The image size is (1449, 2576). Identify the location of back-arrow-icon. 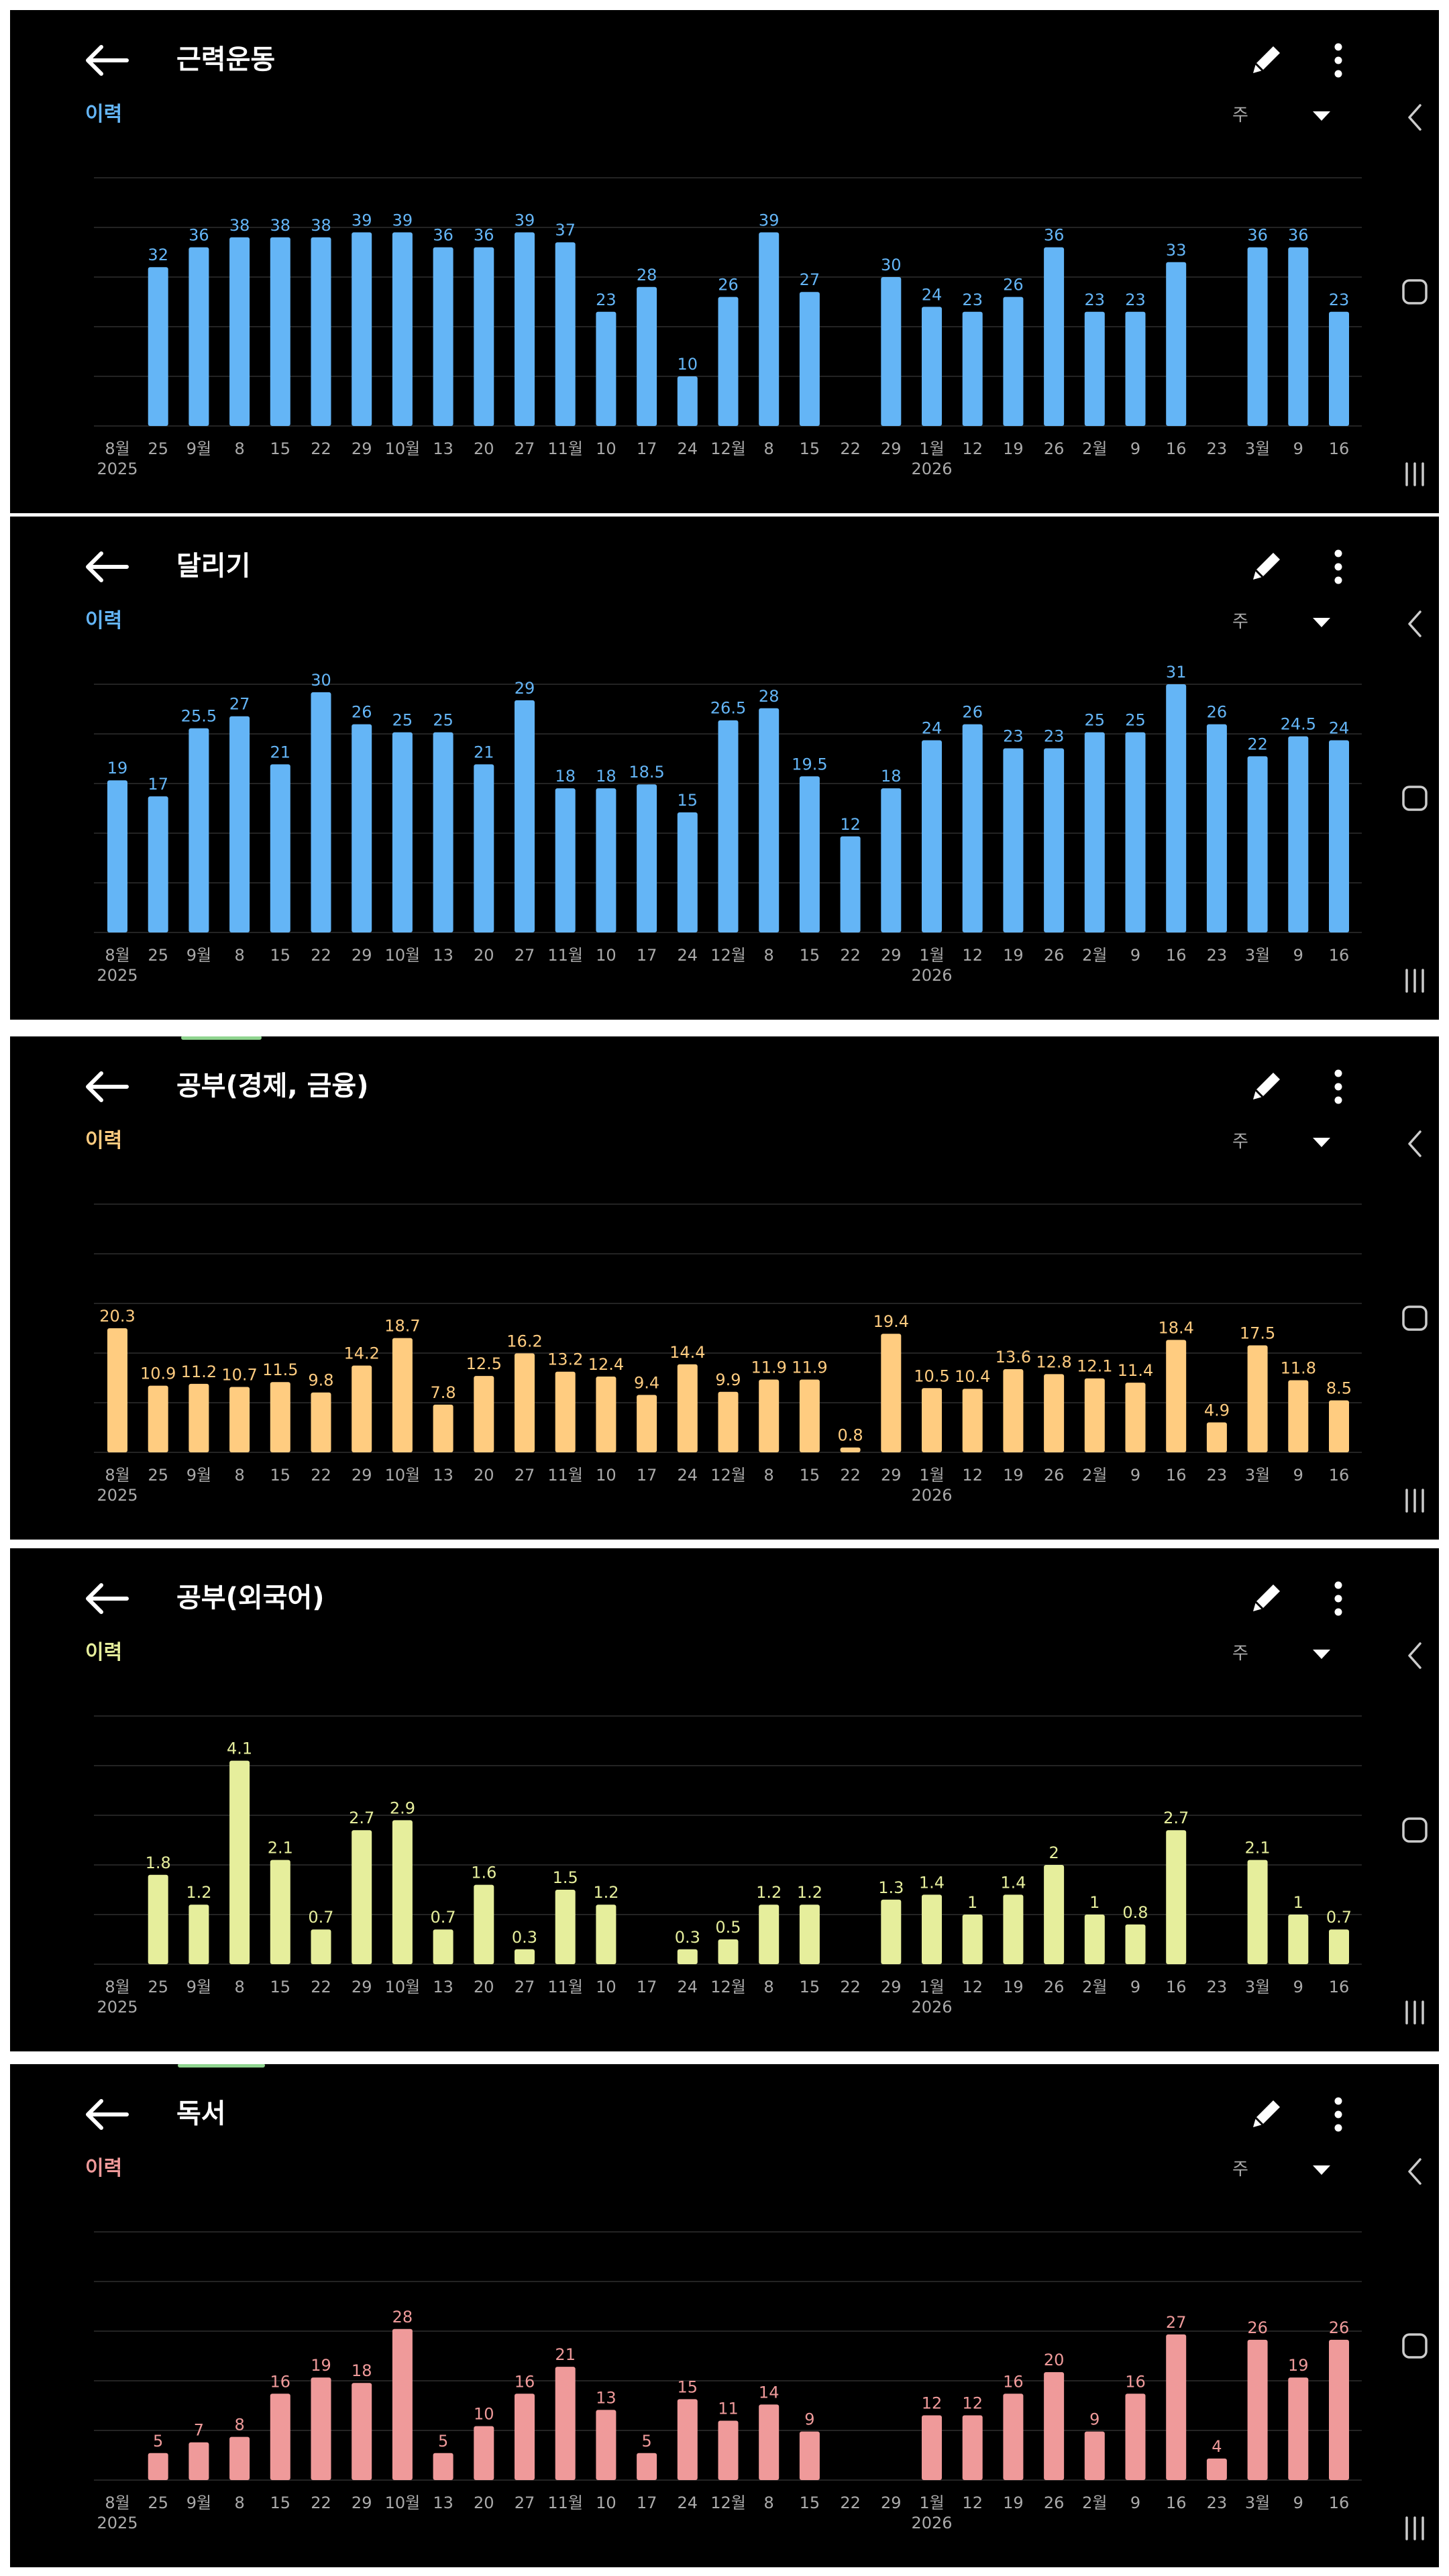
(108, 60).